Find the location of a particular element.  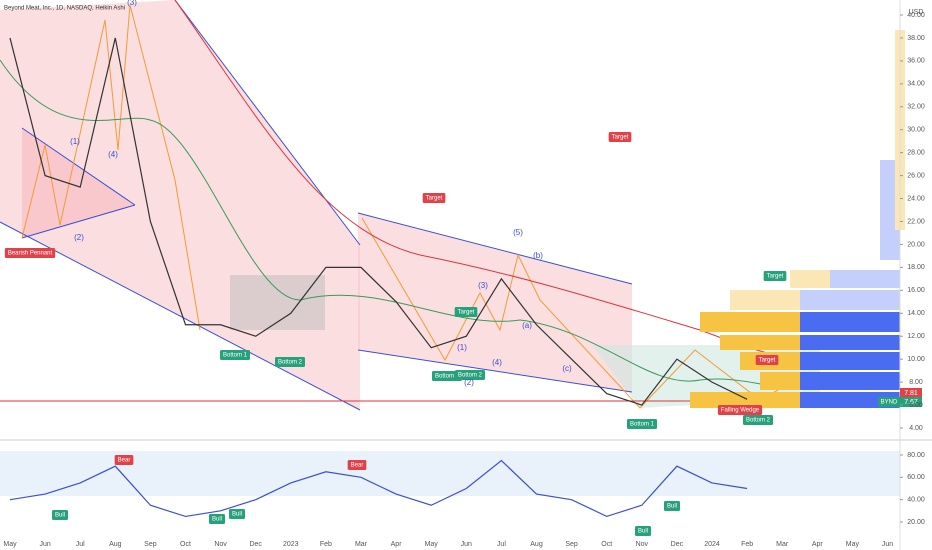

pennant is located at coordinates (78, 183).